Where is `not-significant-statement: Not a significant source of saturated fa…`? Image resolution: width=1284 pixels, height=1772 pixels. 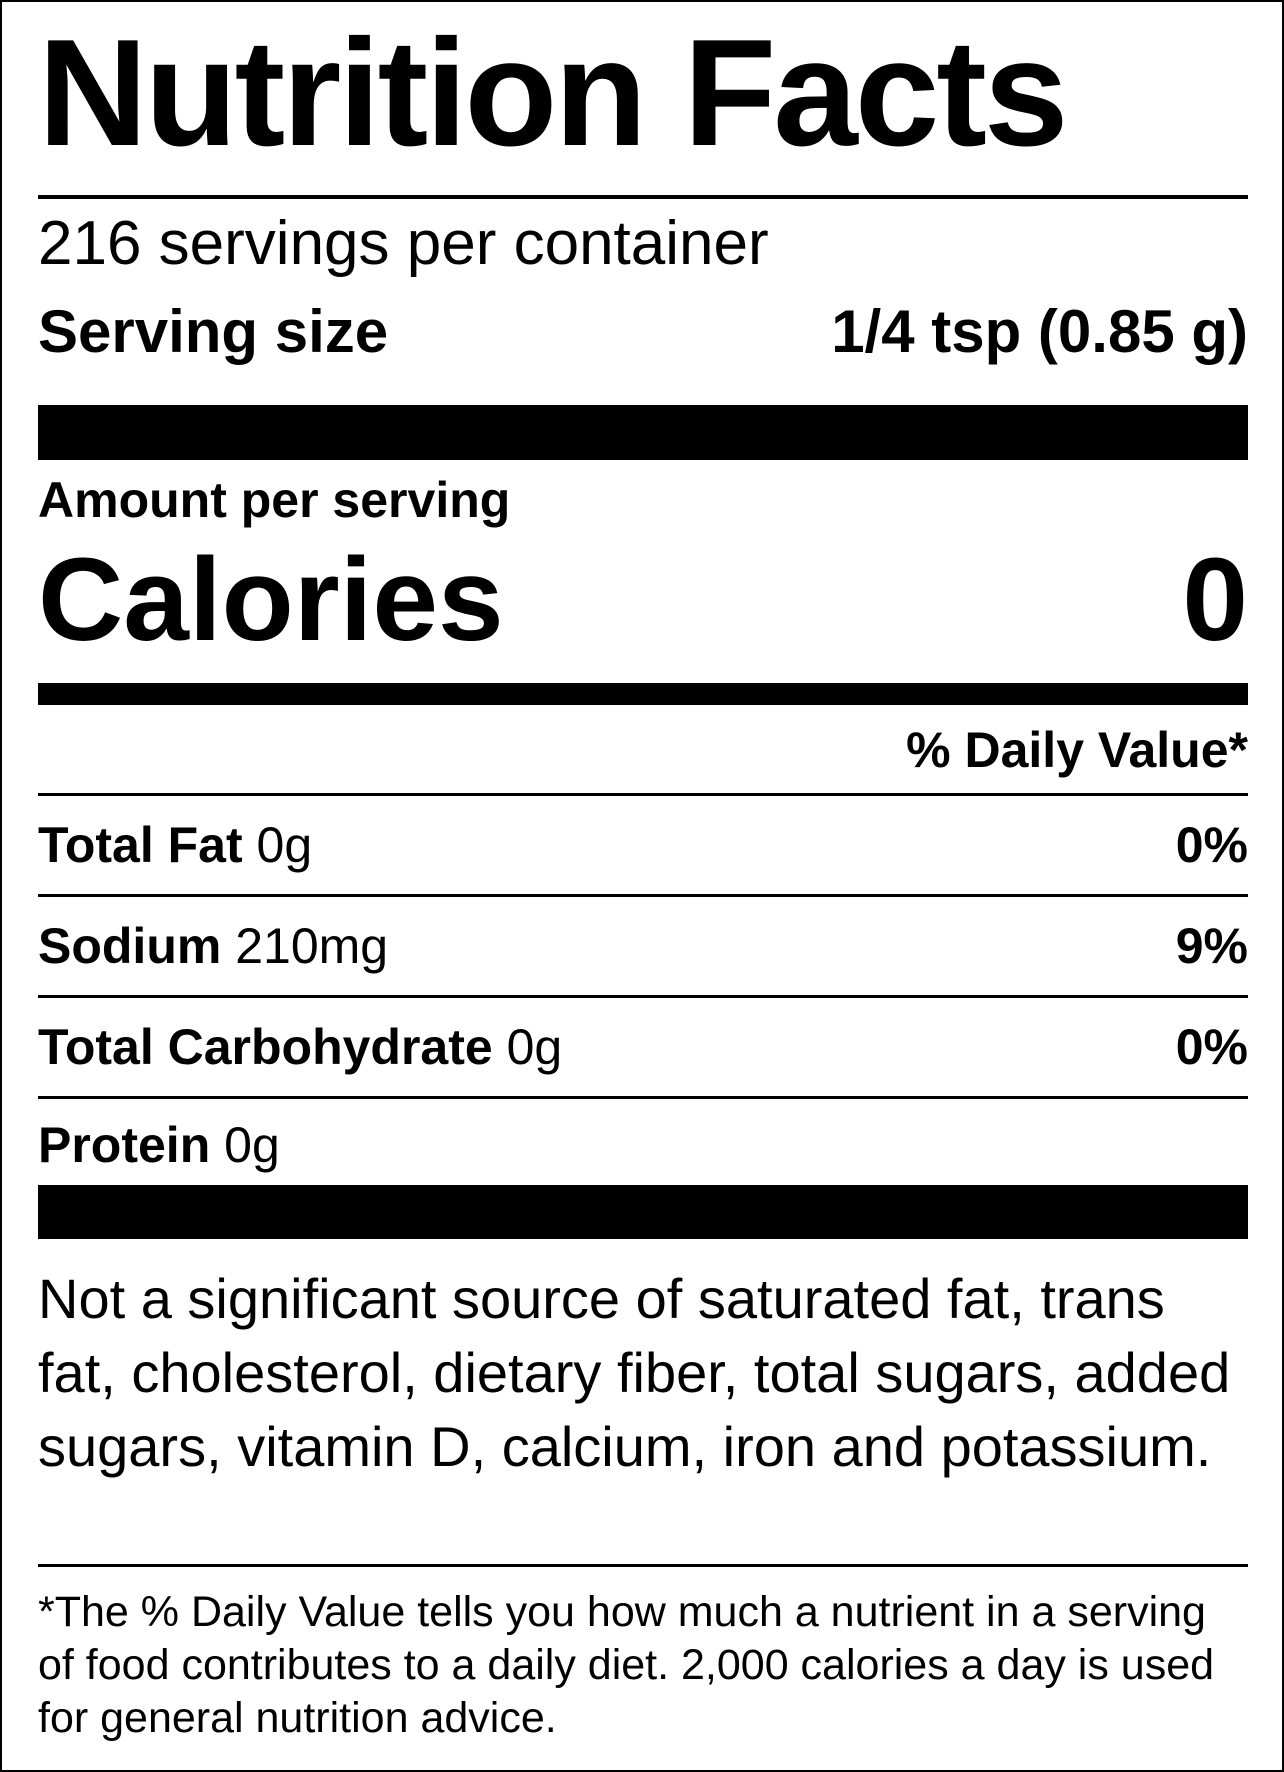 not-significant-statement: Not a significant source of saturated fa… is located at coordinates (634, 1372).